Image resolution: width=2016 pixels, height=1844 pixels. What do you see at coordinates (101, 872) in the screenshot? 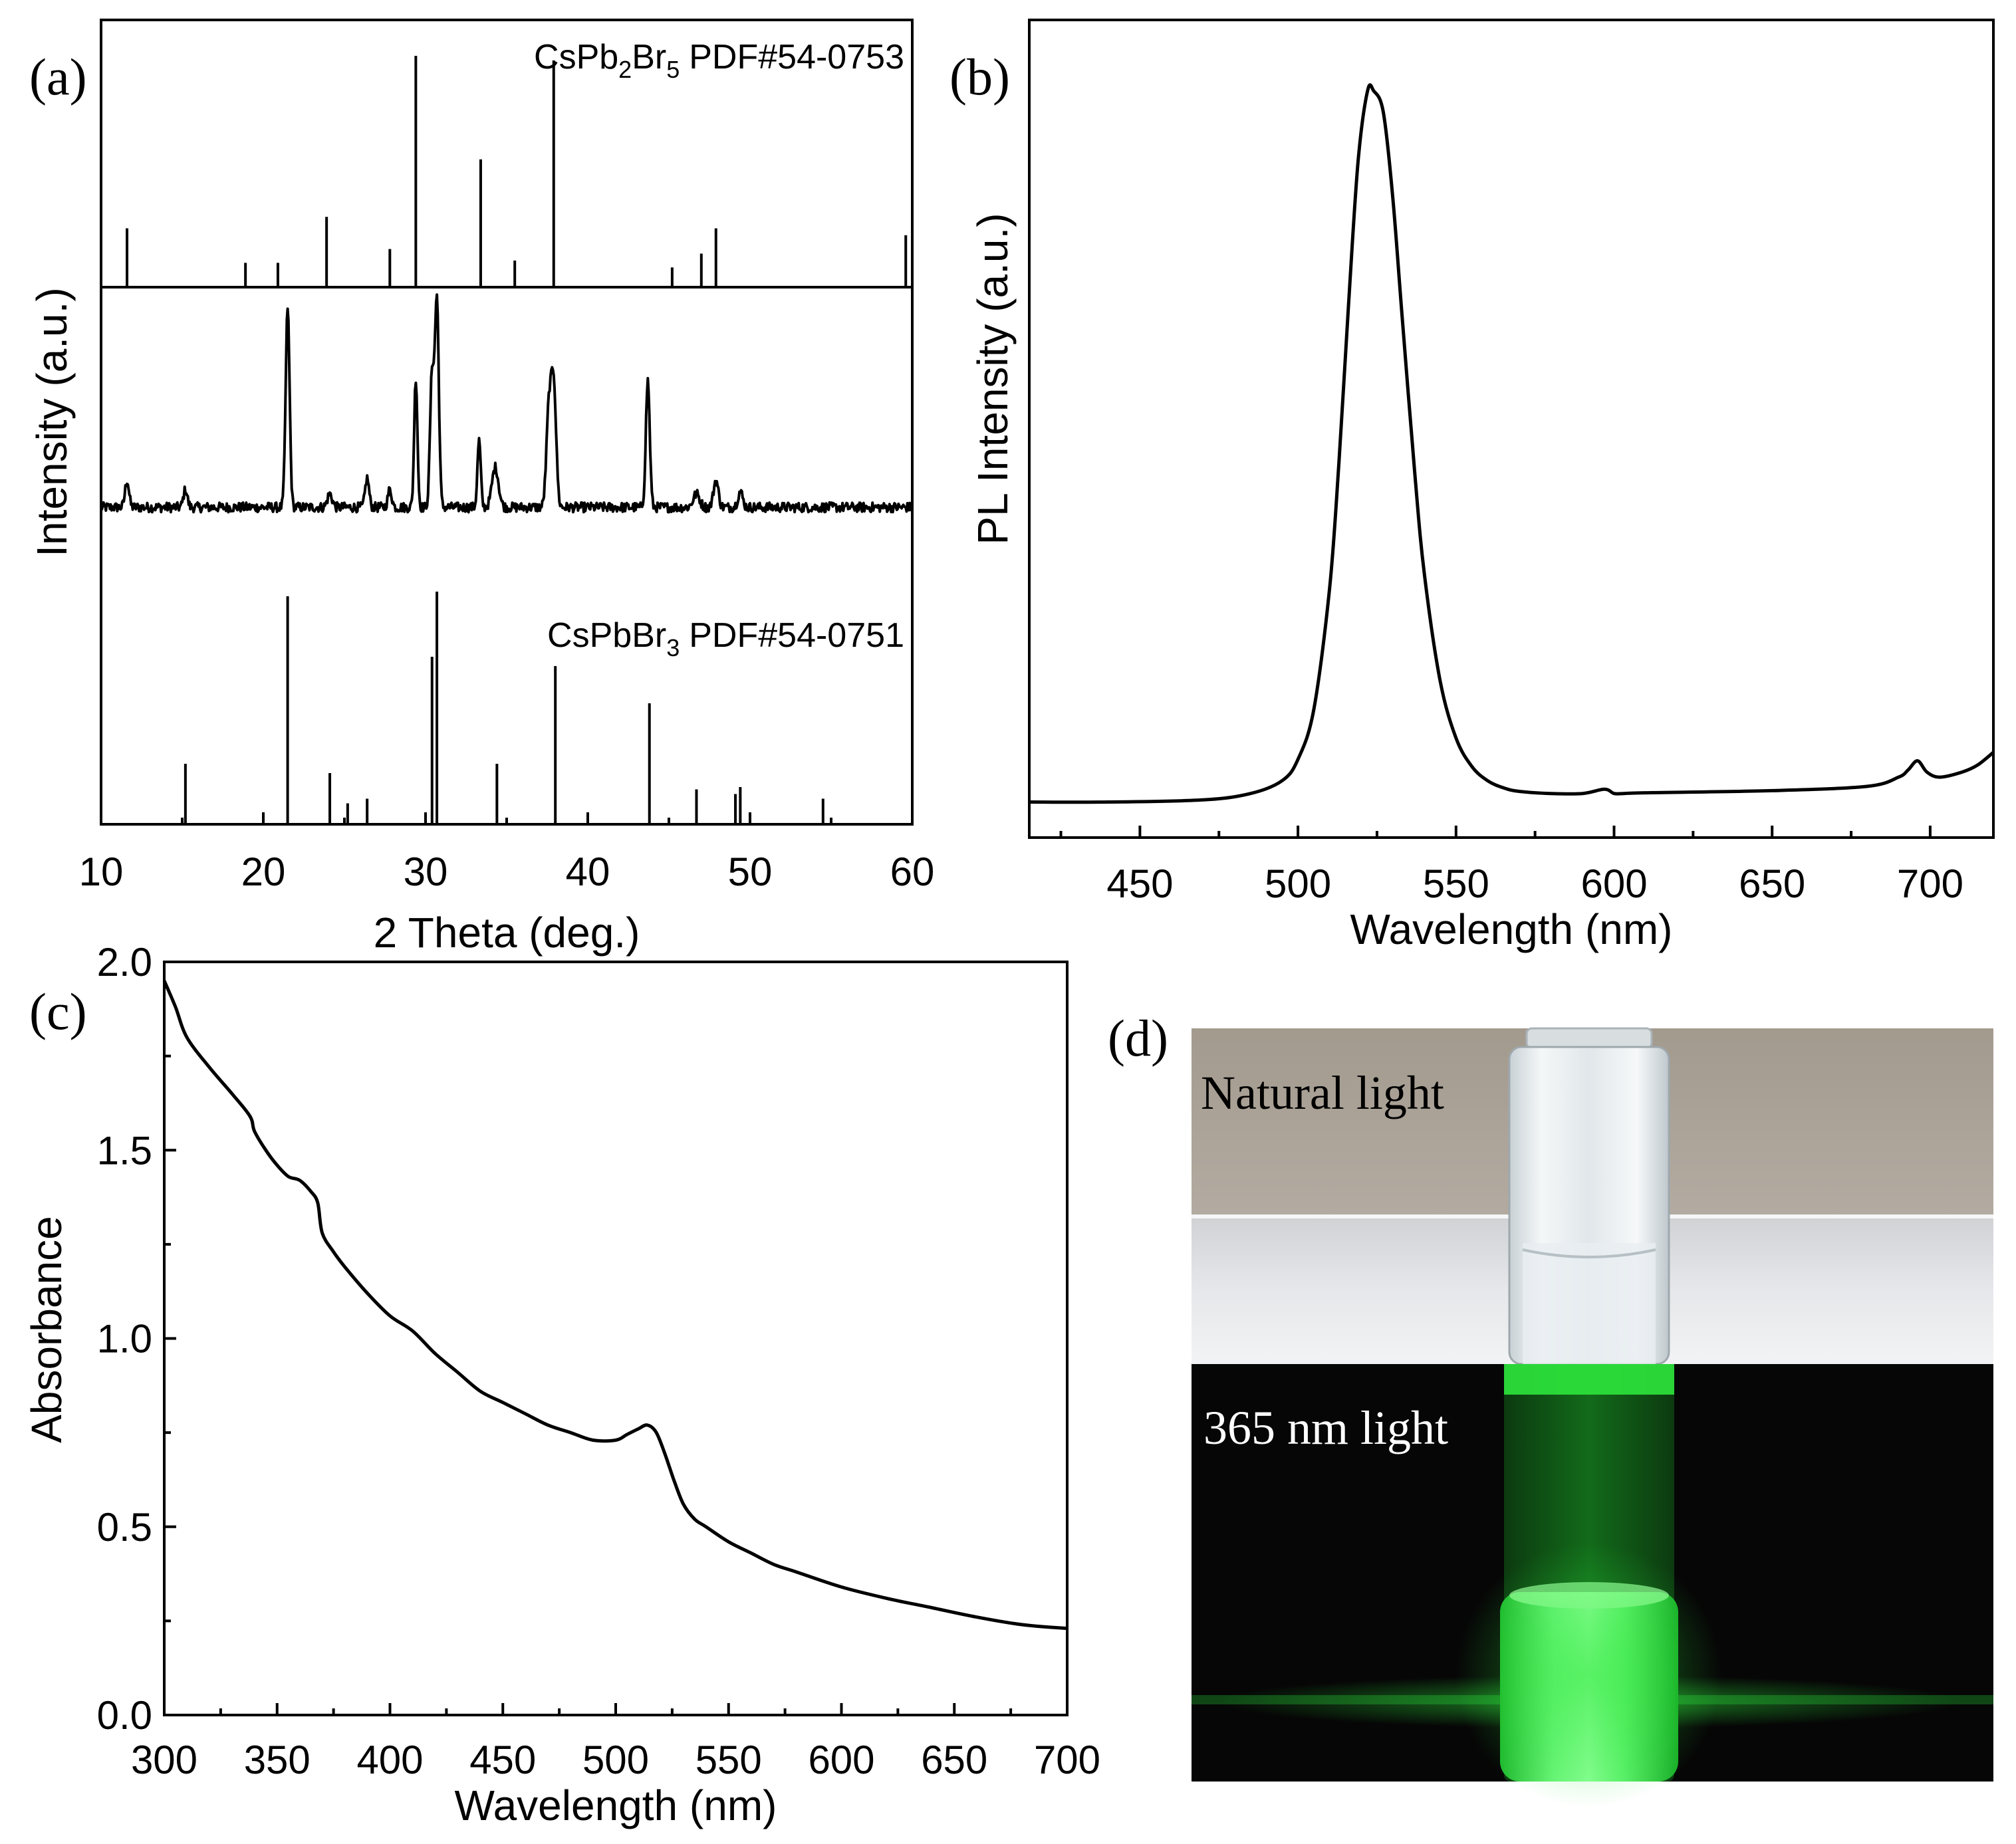
I see `x-tick-label: 10` at bounding box center [101, 872].